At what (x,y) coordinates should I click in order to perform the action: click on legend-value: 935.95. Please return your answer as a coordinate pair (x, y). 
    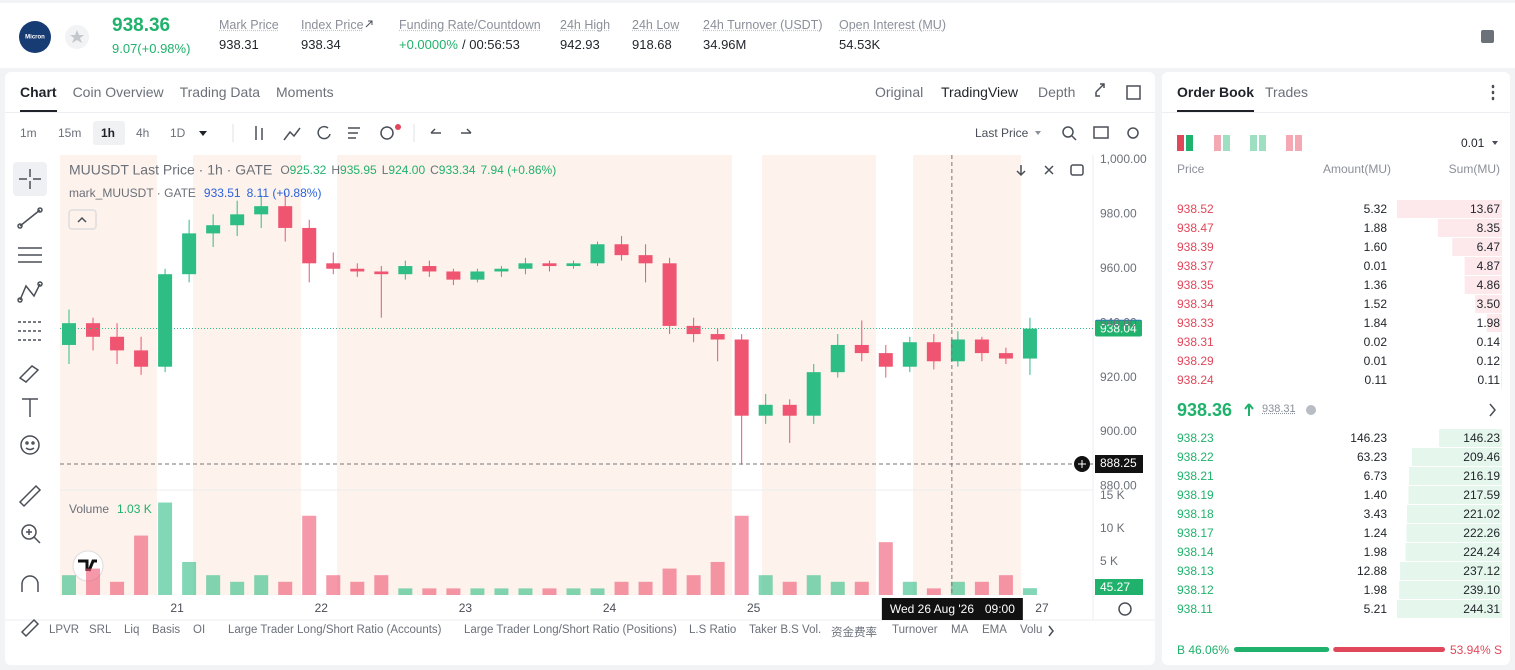
    Looking at the image, I should click on (358, 170).